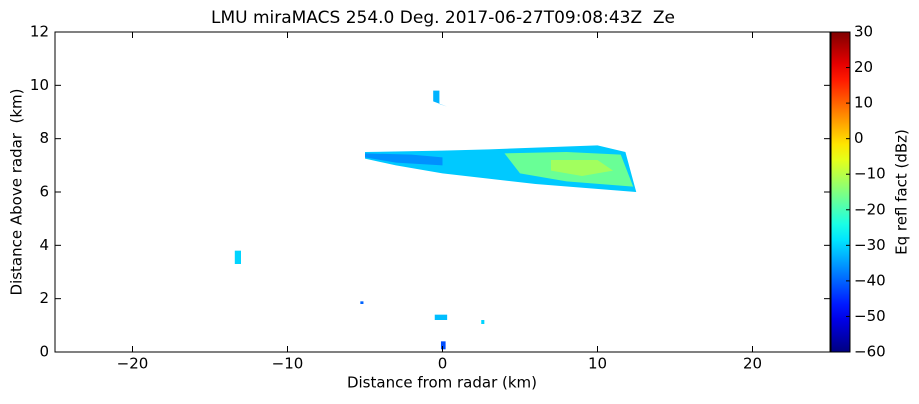 The height and width of the screenshot is (404, 919). What do you see at coordinates (870, 352) in the screenshot?
I see `colorbar-tick-label: −60` at bounding box center [870, 352].